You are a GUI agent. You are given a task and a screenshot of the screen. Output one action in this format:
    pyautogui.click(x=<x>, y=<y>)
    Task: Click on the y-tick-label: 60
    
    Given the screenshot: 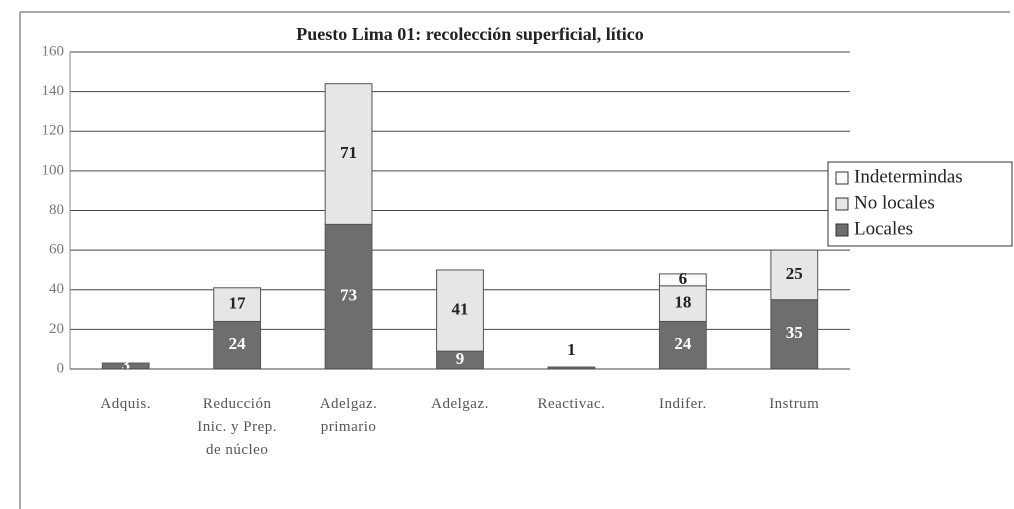 What is the action you would take?
    pyautogui.click(x=56, y=250)
    